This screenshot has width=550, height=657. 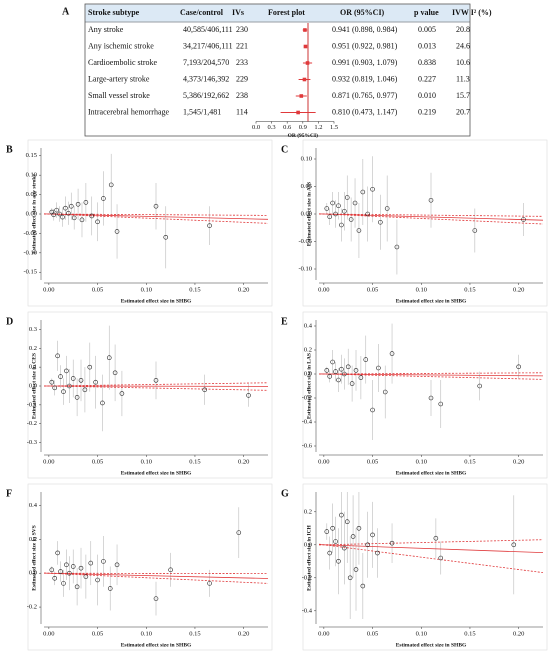 What do you see at coordinates (9, 149) in the screenshot?
I see `panel-label: B` at bounding box center [9, 149].